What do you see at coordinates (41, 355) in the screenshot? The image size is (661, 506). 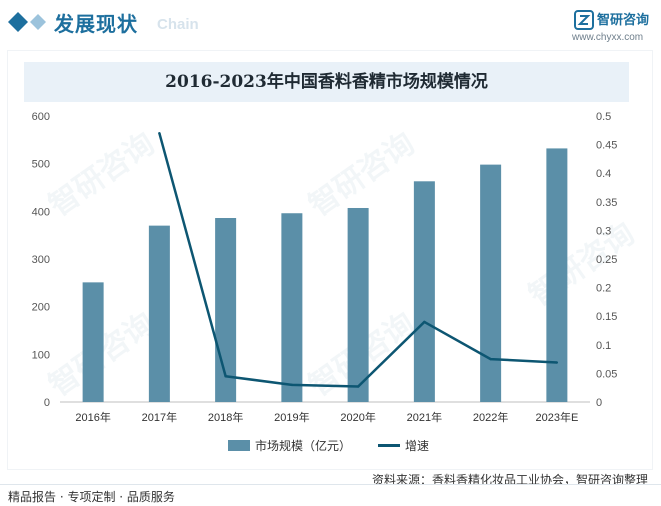 I see `y-left-tick-label: 100` at bounding box center [41, 355].